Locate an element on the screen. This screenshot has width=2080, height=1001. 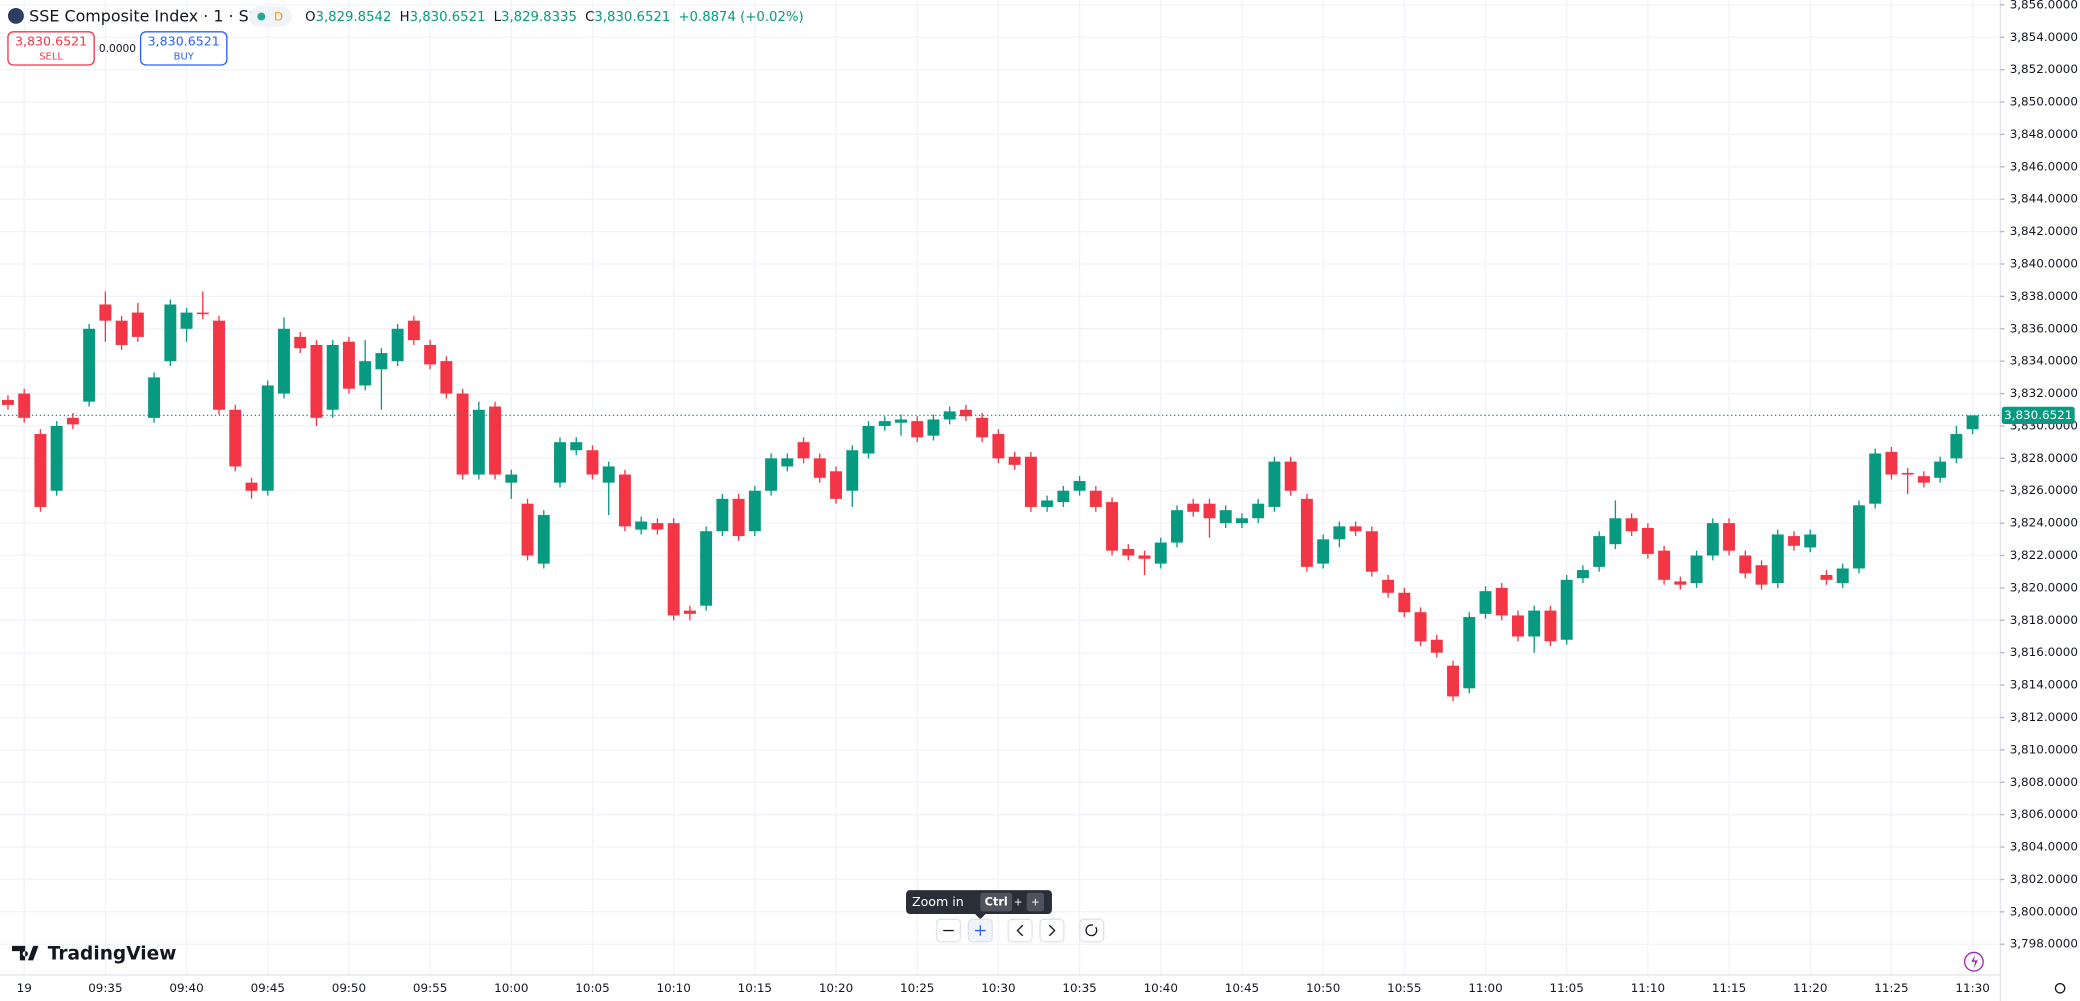
status-dot is located at coordinates (261, 16).